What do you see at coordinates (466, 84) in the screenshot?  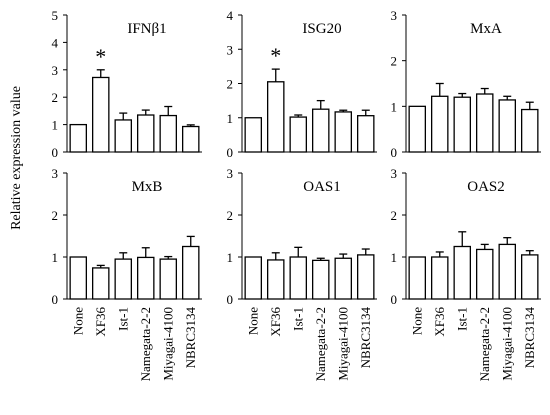 I see `chart-panel-3: 0 1 2 3 MxA` at bounding box center [466, 84].